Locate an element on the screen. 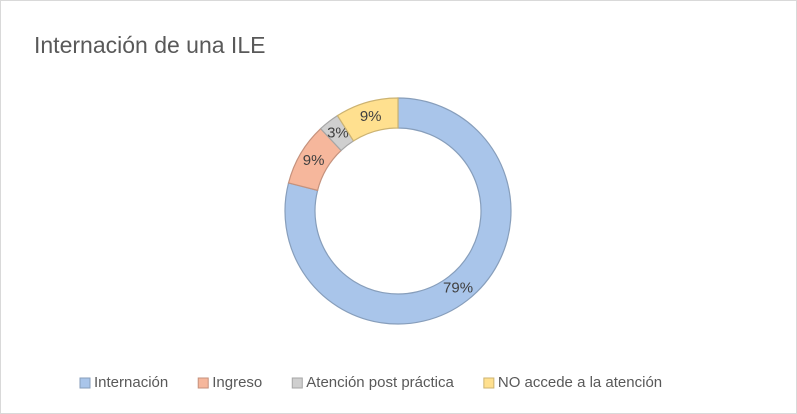 This screenshot has width=797, height=414. doughnut-slice is located at coordinates (367, 119).